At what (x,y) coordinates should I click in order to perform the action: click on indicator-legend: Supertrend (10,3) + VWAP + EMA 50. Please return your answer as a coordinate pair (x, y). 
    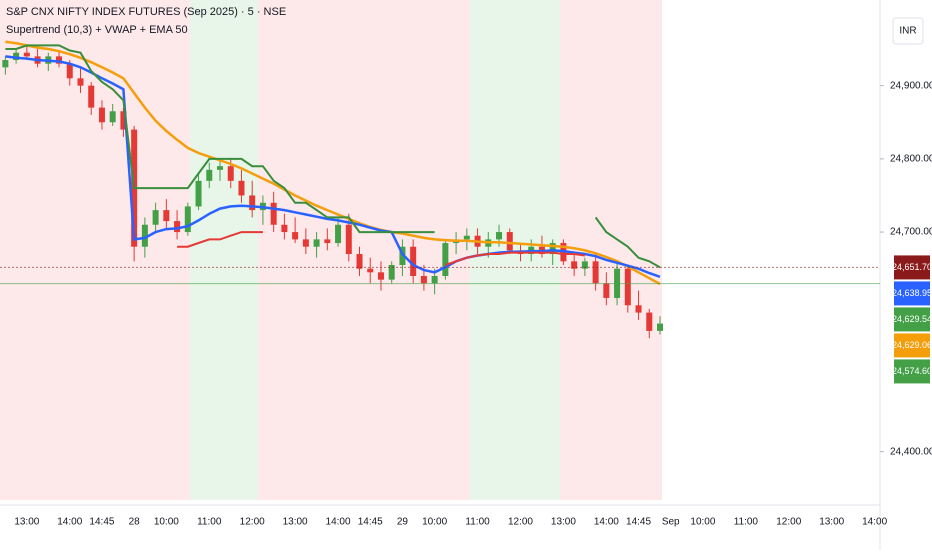
    Looking at the image, I should click on (97, 30).